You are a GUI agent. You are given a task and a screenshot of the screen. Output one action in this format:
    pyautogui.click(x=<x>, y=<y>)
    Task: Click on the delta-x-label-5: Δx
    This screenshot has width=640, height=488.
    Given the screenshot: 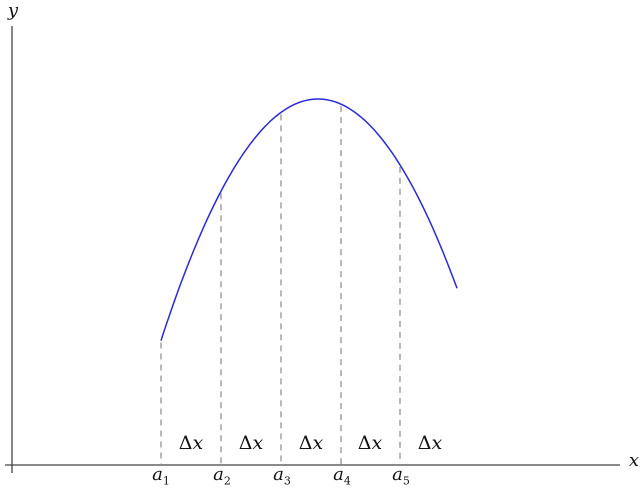 What is the action you would take?
    pyautogui.click(x=430, y=443)
    